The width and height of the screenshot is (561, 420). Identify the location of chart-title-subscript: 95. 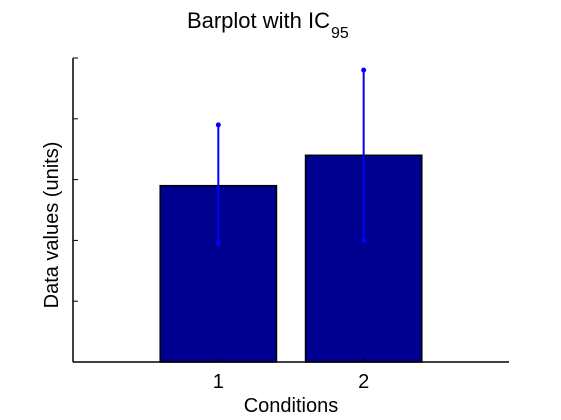
(340, 33).